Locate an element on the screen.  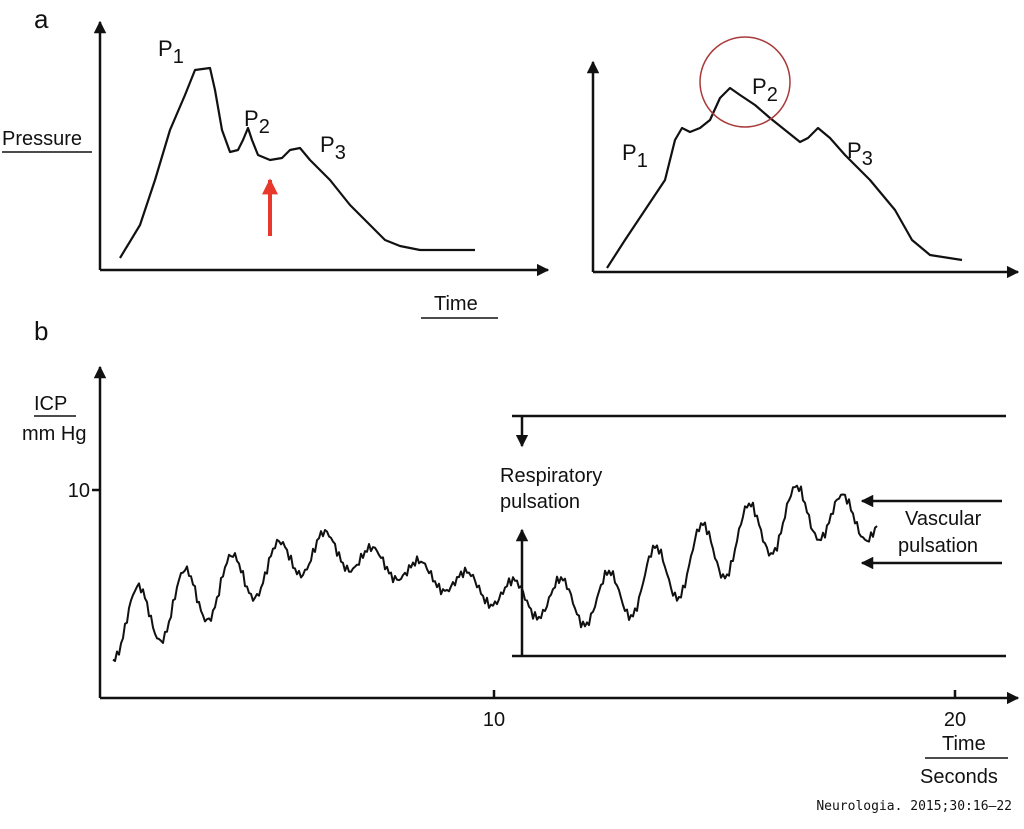
x-tick-label: 10 is located at coordinates (494, 720).